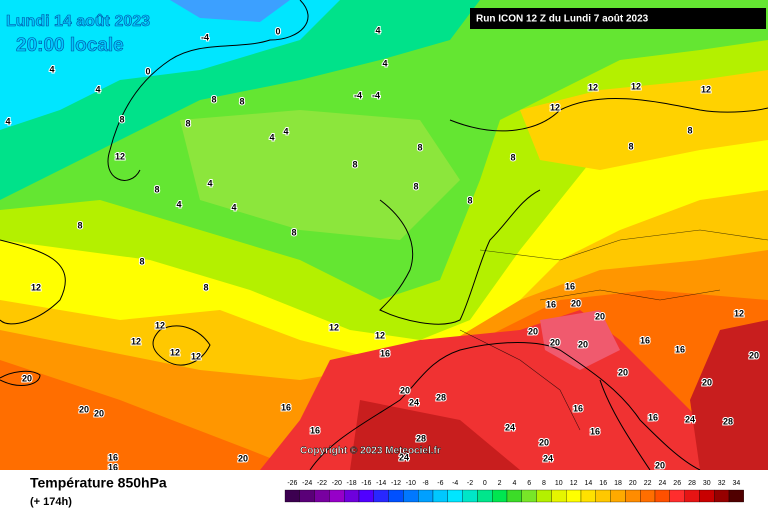 Image resolution: width=768 pixels, height=512 pixels. I want to click on scale-label: -26, so click(292, 483).